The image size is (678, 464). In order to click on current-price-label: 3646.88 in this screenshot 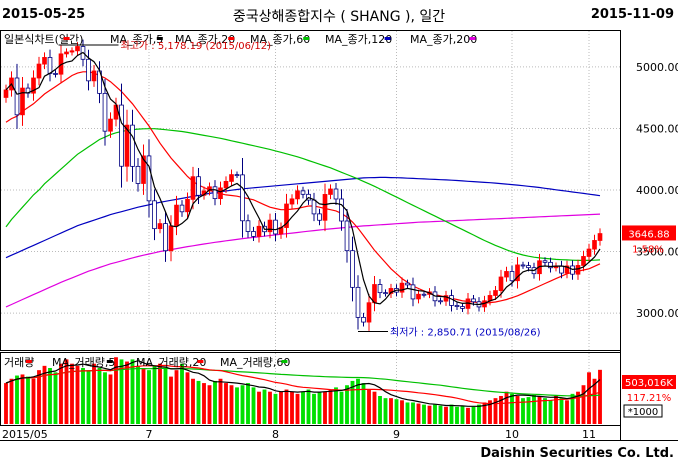, I will do `click(648, 234)`.